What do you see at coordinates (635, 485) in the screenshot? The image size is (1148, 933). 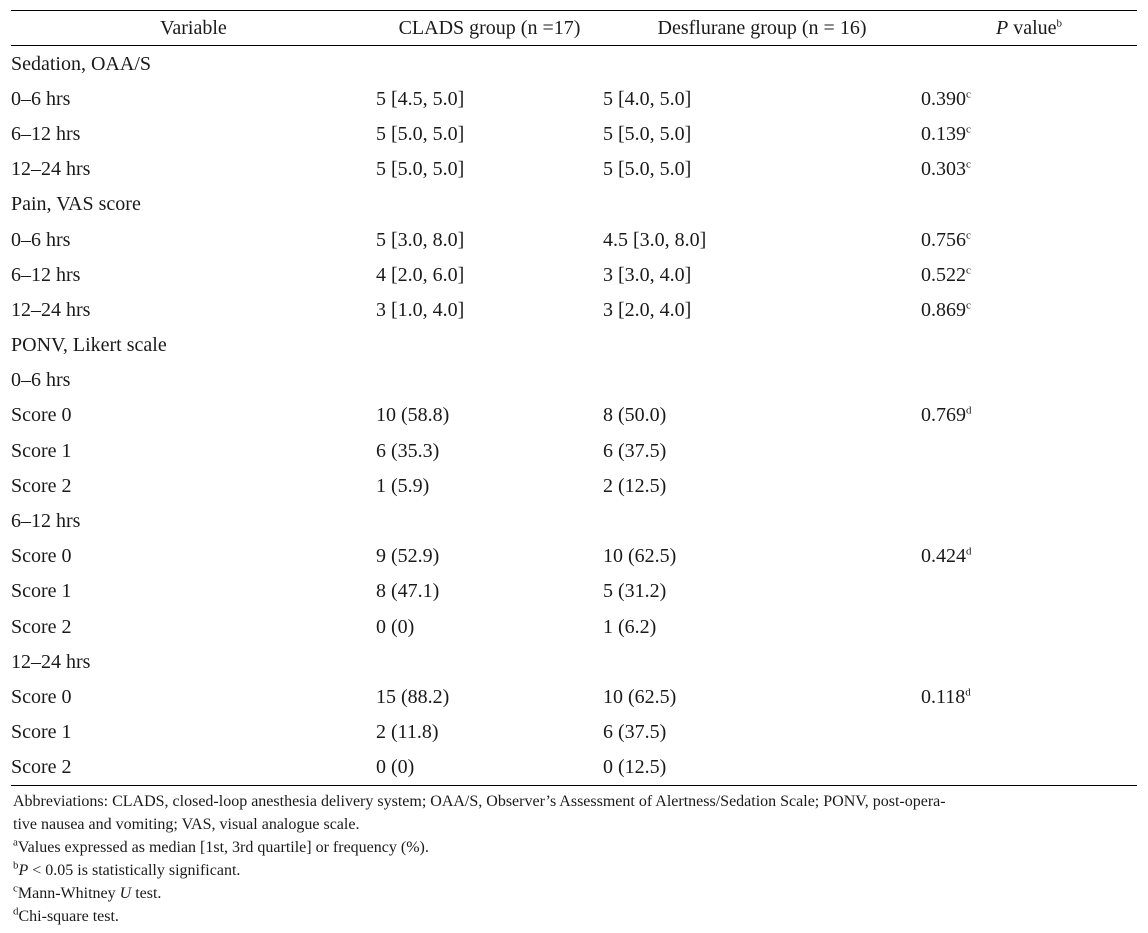 I see `desflurane-value: 2 (12.5)` at bounding box center [635, 485].